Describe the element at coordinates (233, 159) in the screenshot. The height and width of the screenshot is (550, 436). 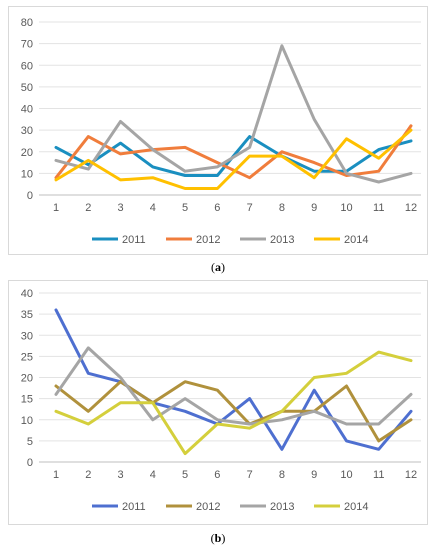
I see `series-line-2014` at that location.